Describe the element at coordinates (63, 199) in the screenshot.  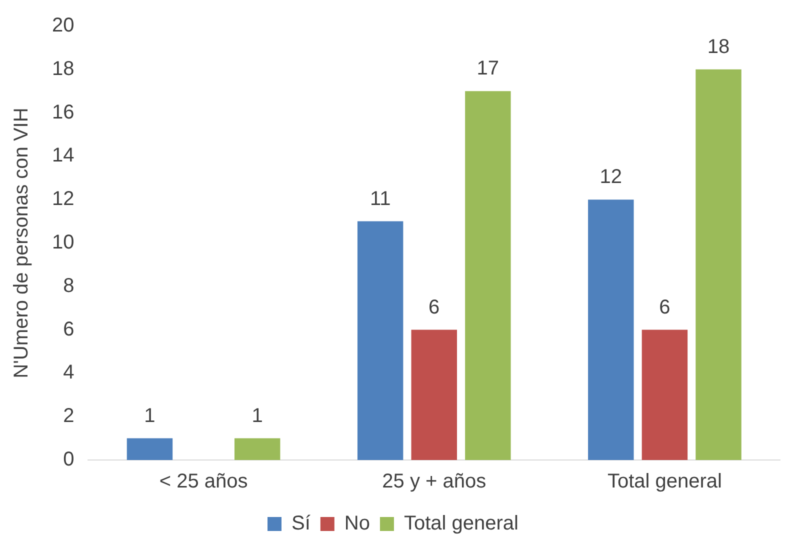
I see `y-tick-label: 12` at that location.